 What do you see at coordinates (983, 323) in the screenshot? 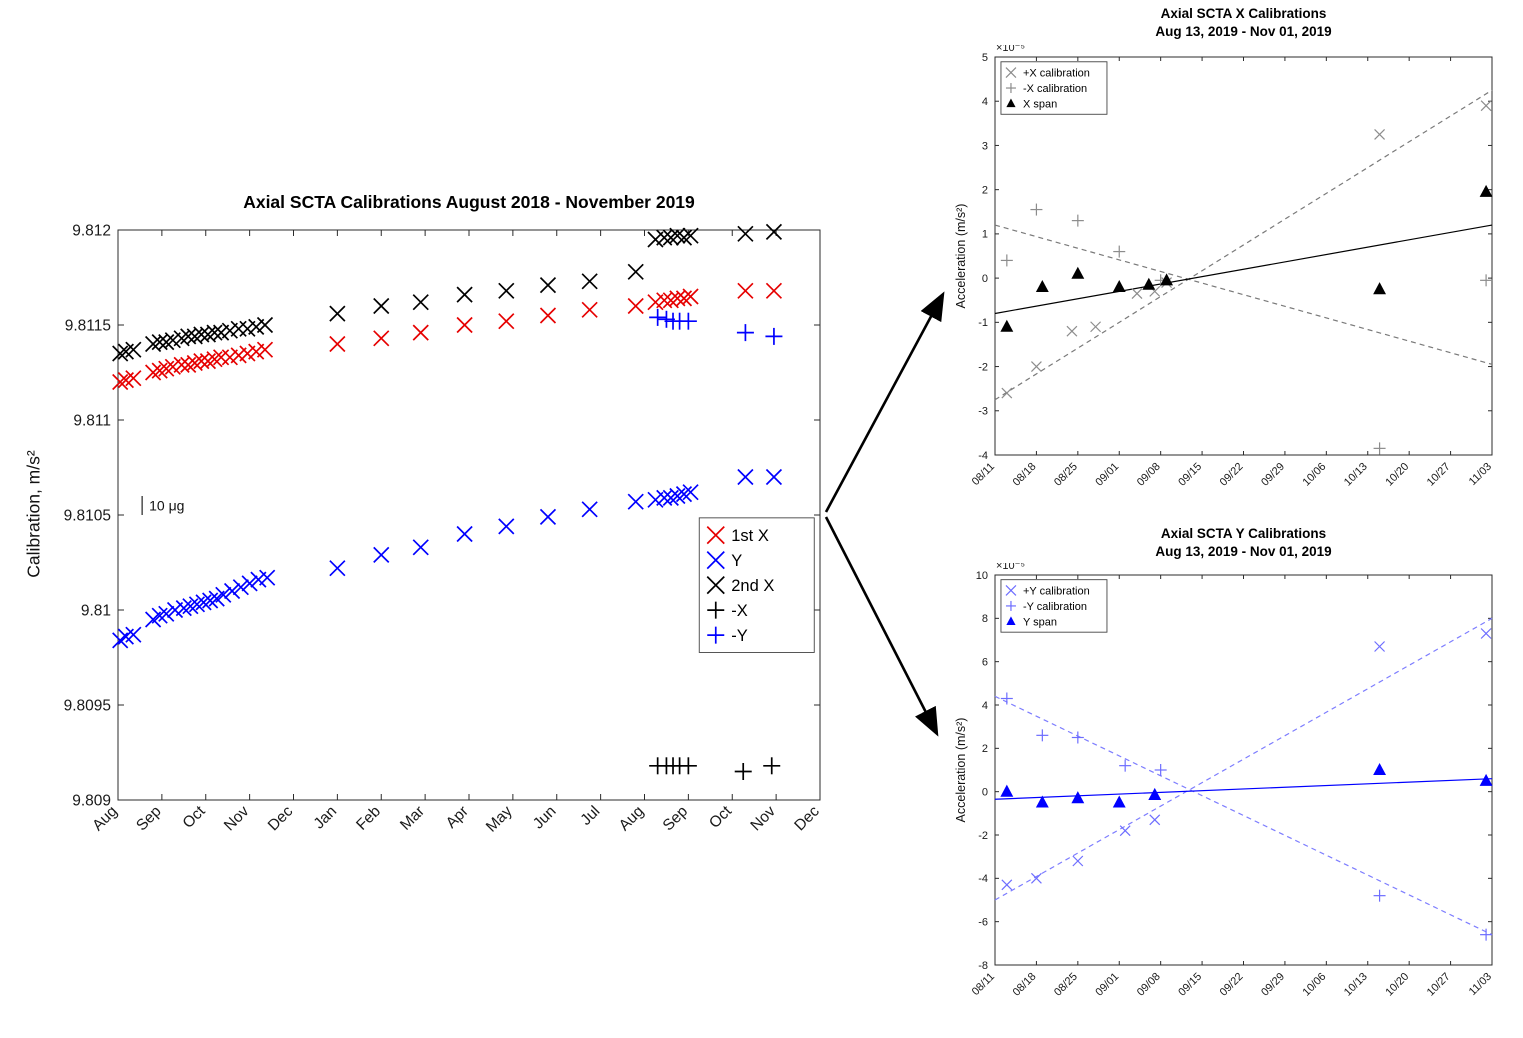
I see `svg-text: -1` at bounding box center [983, 323].